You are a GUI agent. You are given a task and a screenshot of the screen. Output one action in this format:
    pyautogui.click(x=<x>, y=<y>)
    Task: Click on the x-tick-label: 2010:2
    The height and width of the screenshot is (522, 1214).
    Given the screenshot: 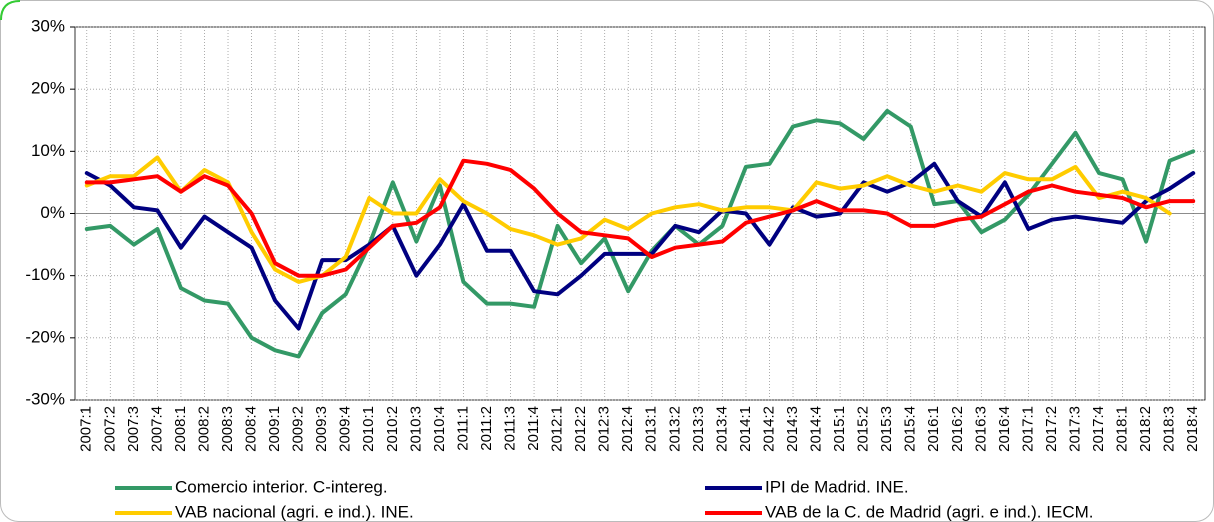 What is the action you would take?
    pyautogui.click(x=392, y=429)
    